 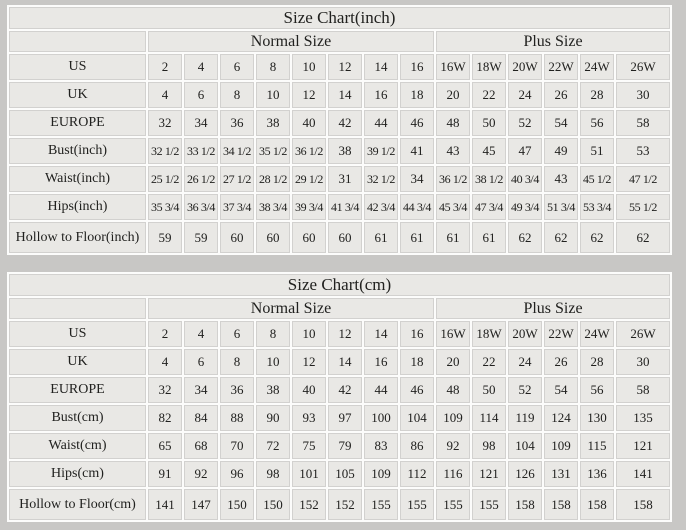 What do you see at coordinates (165, 504) in the screenshot?
I see `size-value-cell: 141` at bounding box center [165, 504].